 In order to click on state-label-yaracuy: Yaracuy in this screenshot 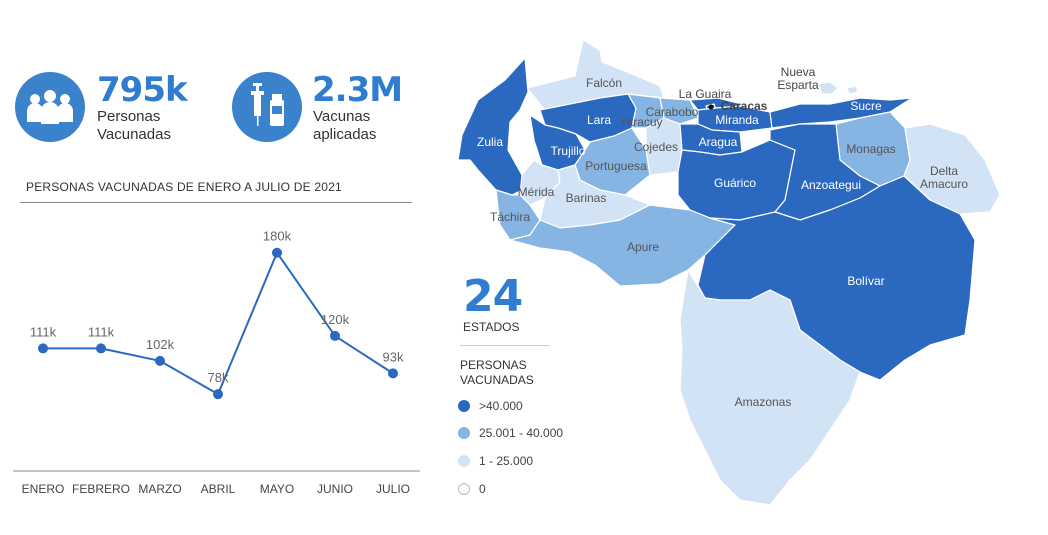, I will do `click(640, 122)`.